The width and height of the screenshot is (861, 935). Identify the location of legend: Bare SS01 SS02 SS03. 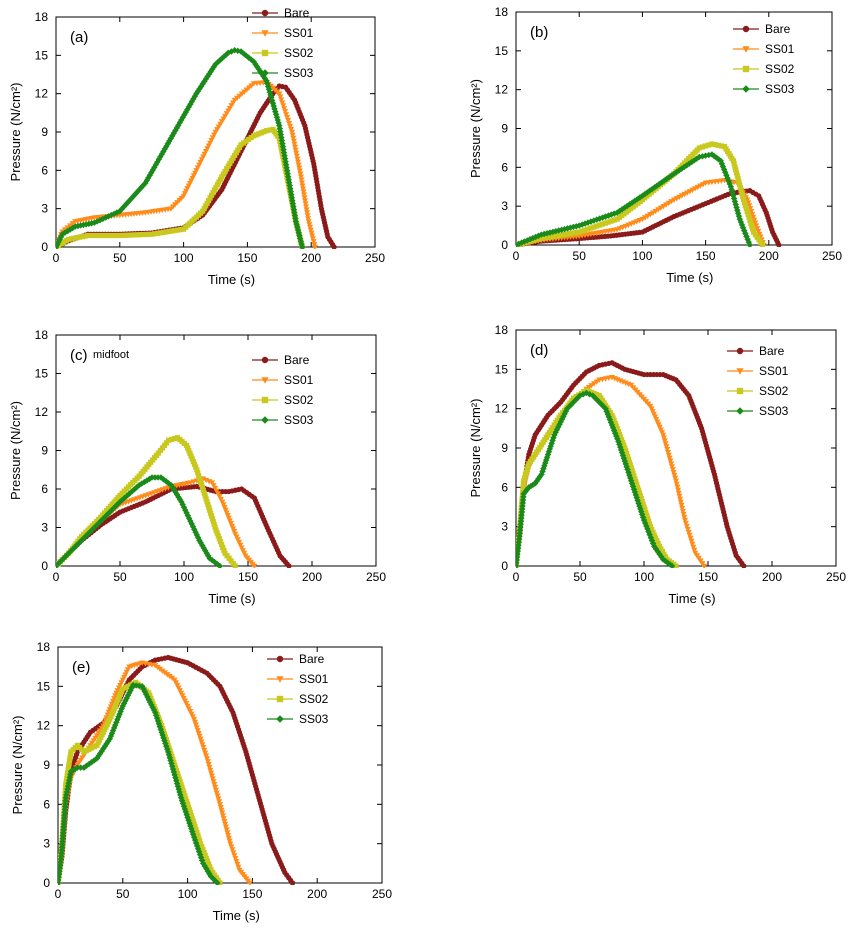
(283, 390).